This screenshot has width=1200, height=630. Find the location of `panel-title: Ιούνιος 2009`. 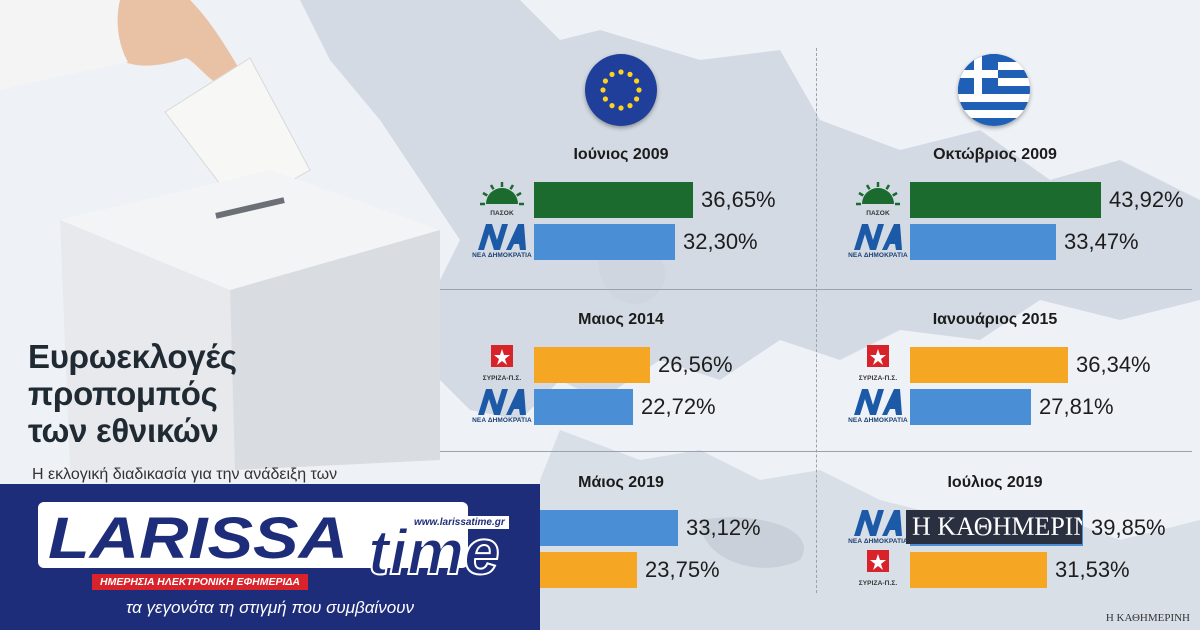

panel-title: Ιούνιος 2009 is located at coordinates (621, 154).